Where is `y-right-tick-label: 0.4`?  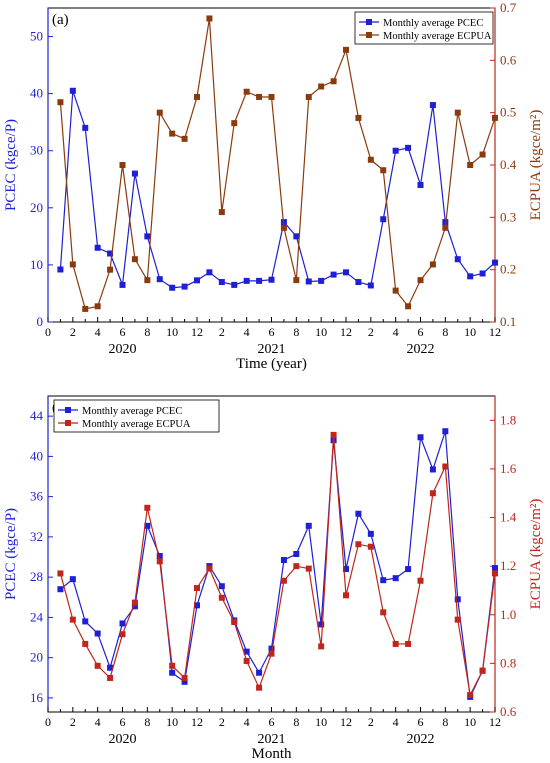 y-right-tick-label: 0.4 is located at coordinates (508, 164).